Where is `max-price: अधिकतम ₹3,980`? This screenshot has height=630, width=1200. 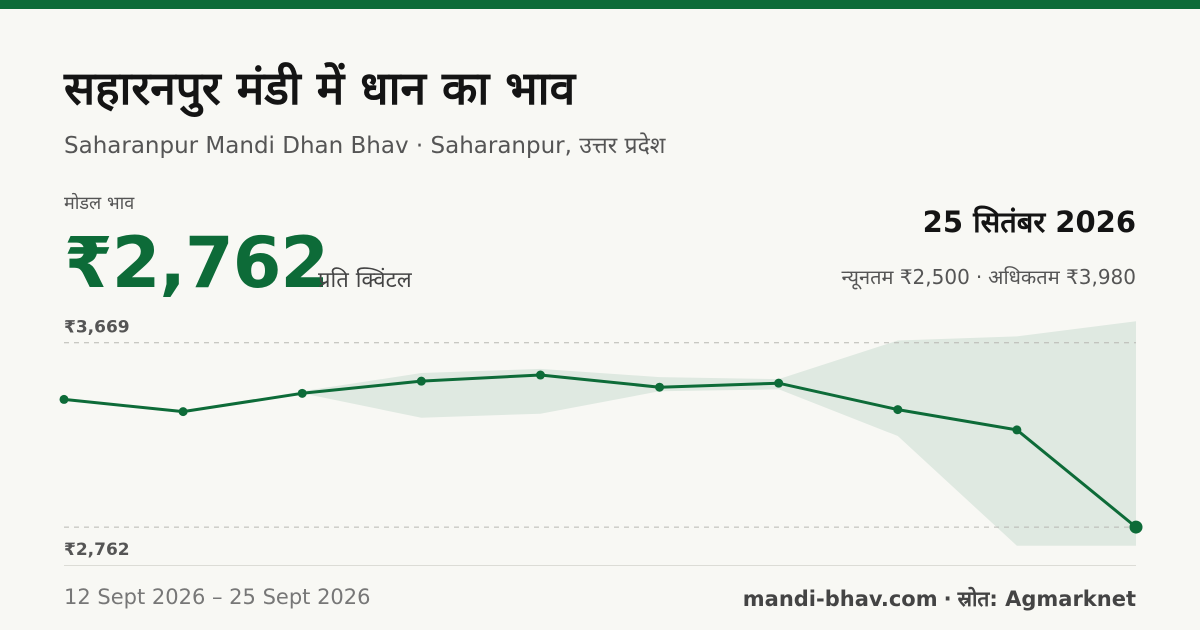
max-price: अधिकतम ₹3,980 is located at coordinates (1062, 277).